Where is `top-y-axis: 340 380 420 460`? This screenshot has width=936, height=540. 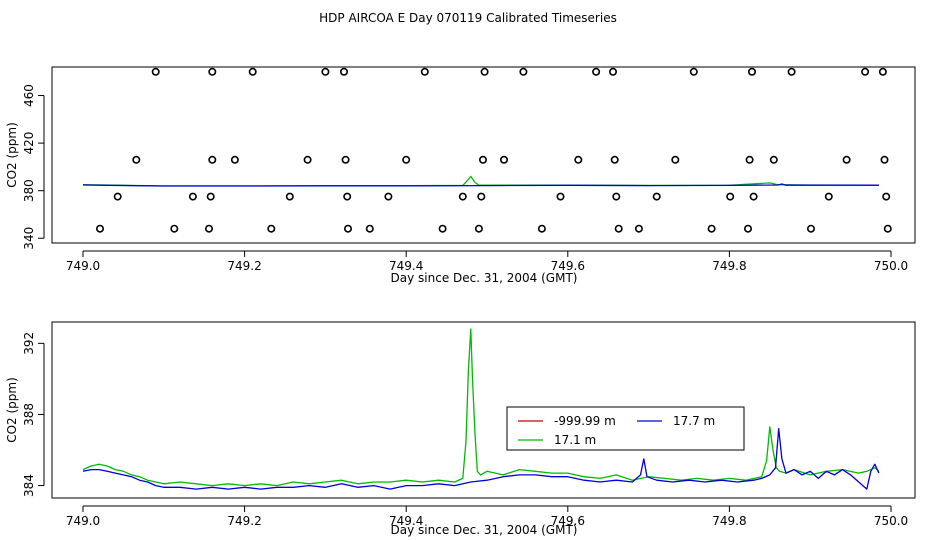 top-y-axis: 340 380 420 460 is located at coordinates (33, 167).